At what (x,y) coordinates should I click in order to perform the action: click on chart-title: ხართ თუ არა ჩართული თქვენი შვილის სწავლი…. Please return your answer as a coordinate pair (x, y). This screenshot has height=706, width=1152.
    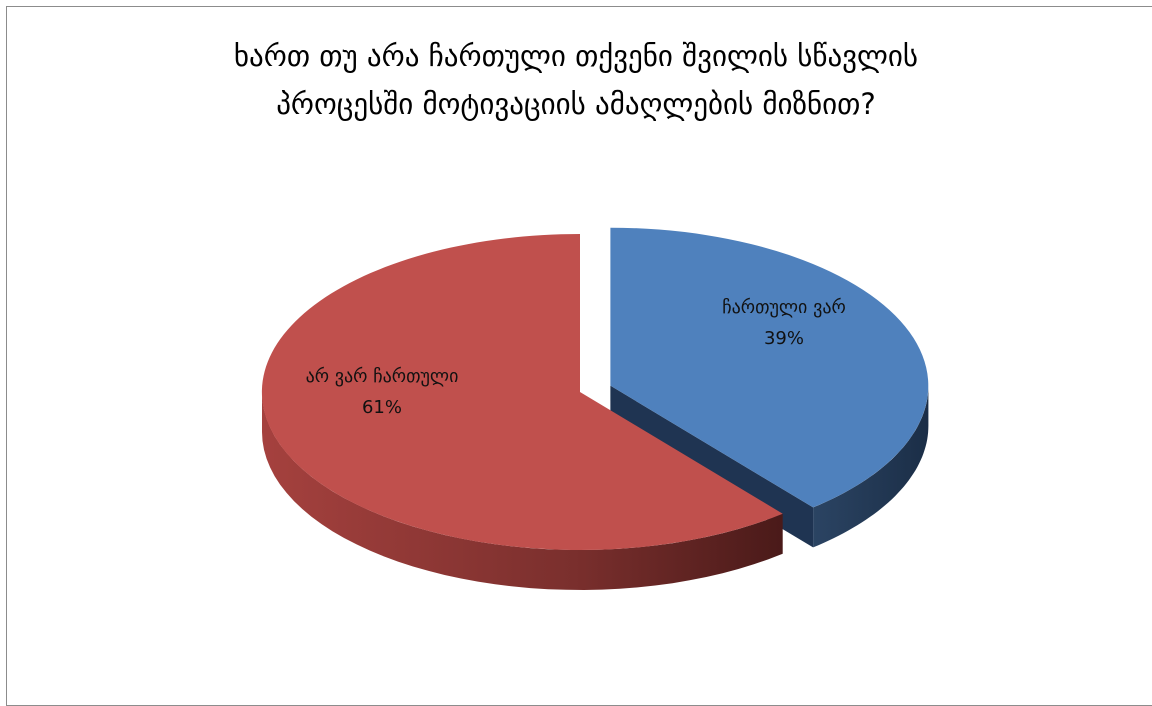
    Looking at the image, I should click on (576, 80).